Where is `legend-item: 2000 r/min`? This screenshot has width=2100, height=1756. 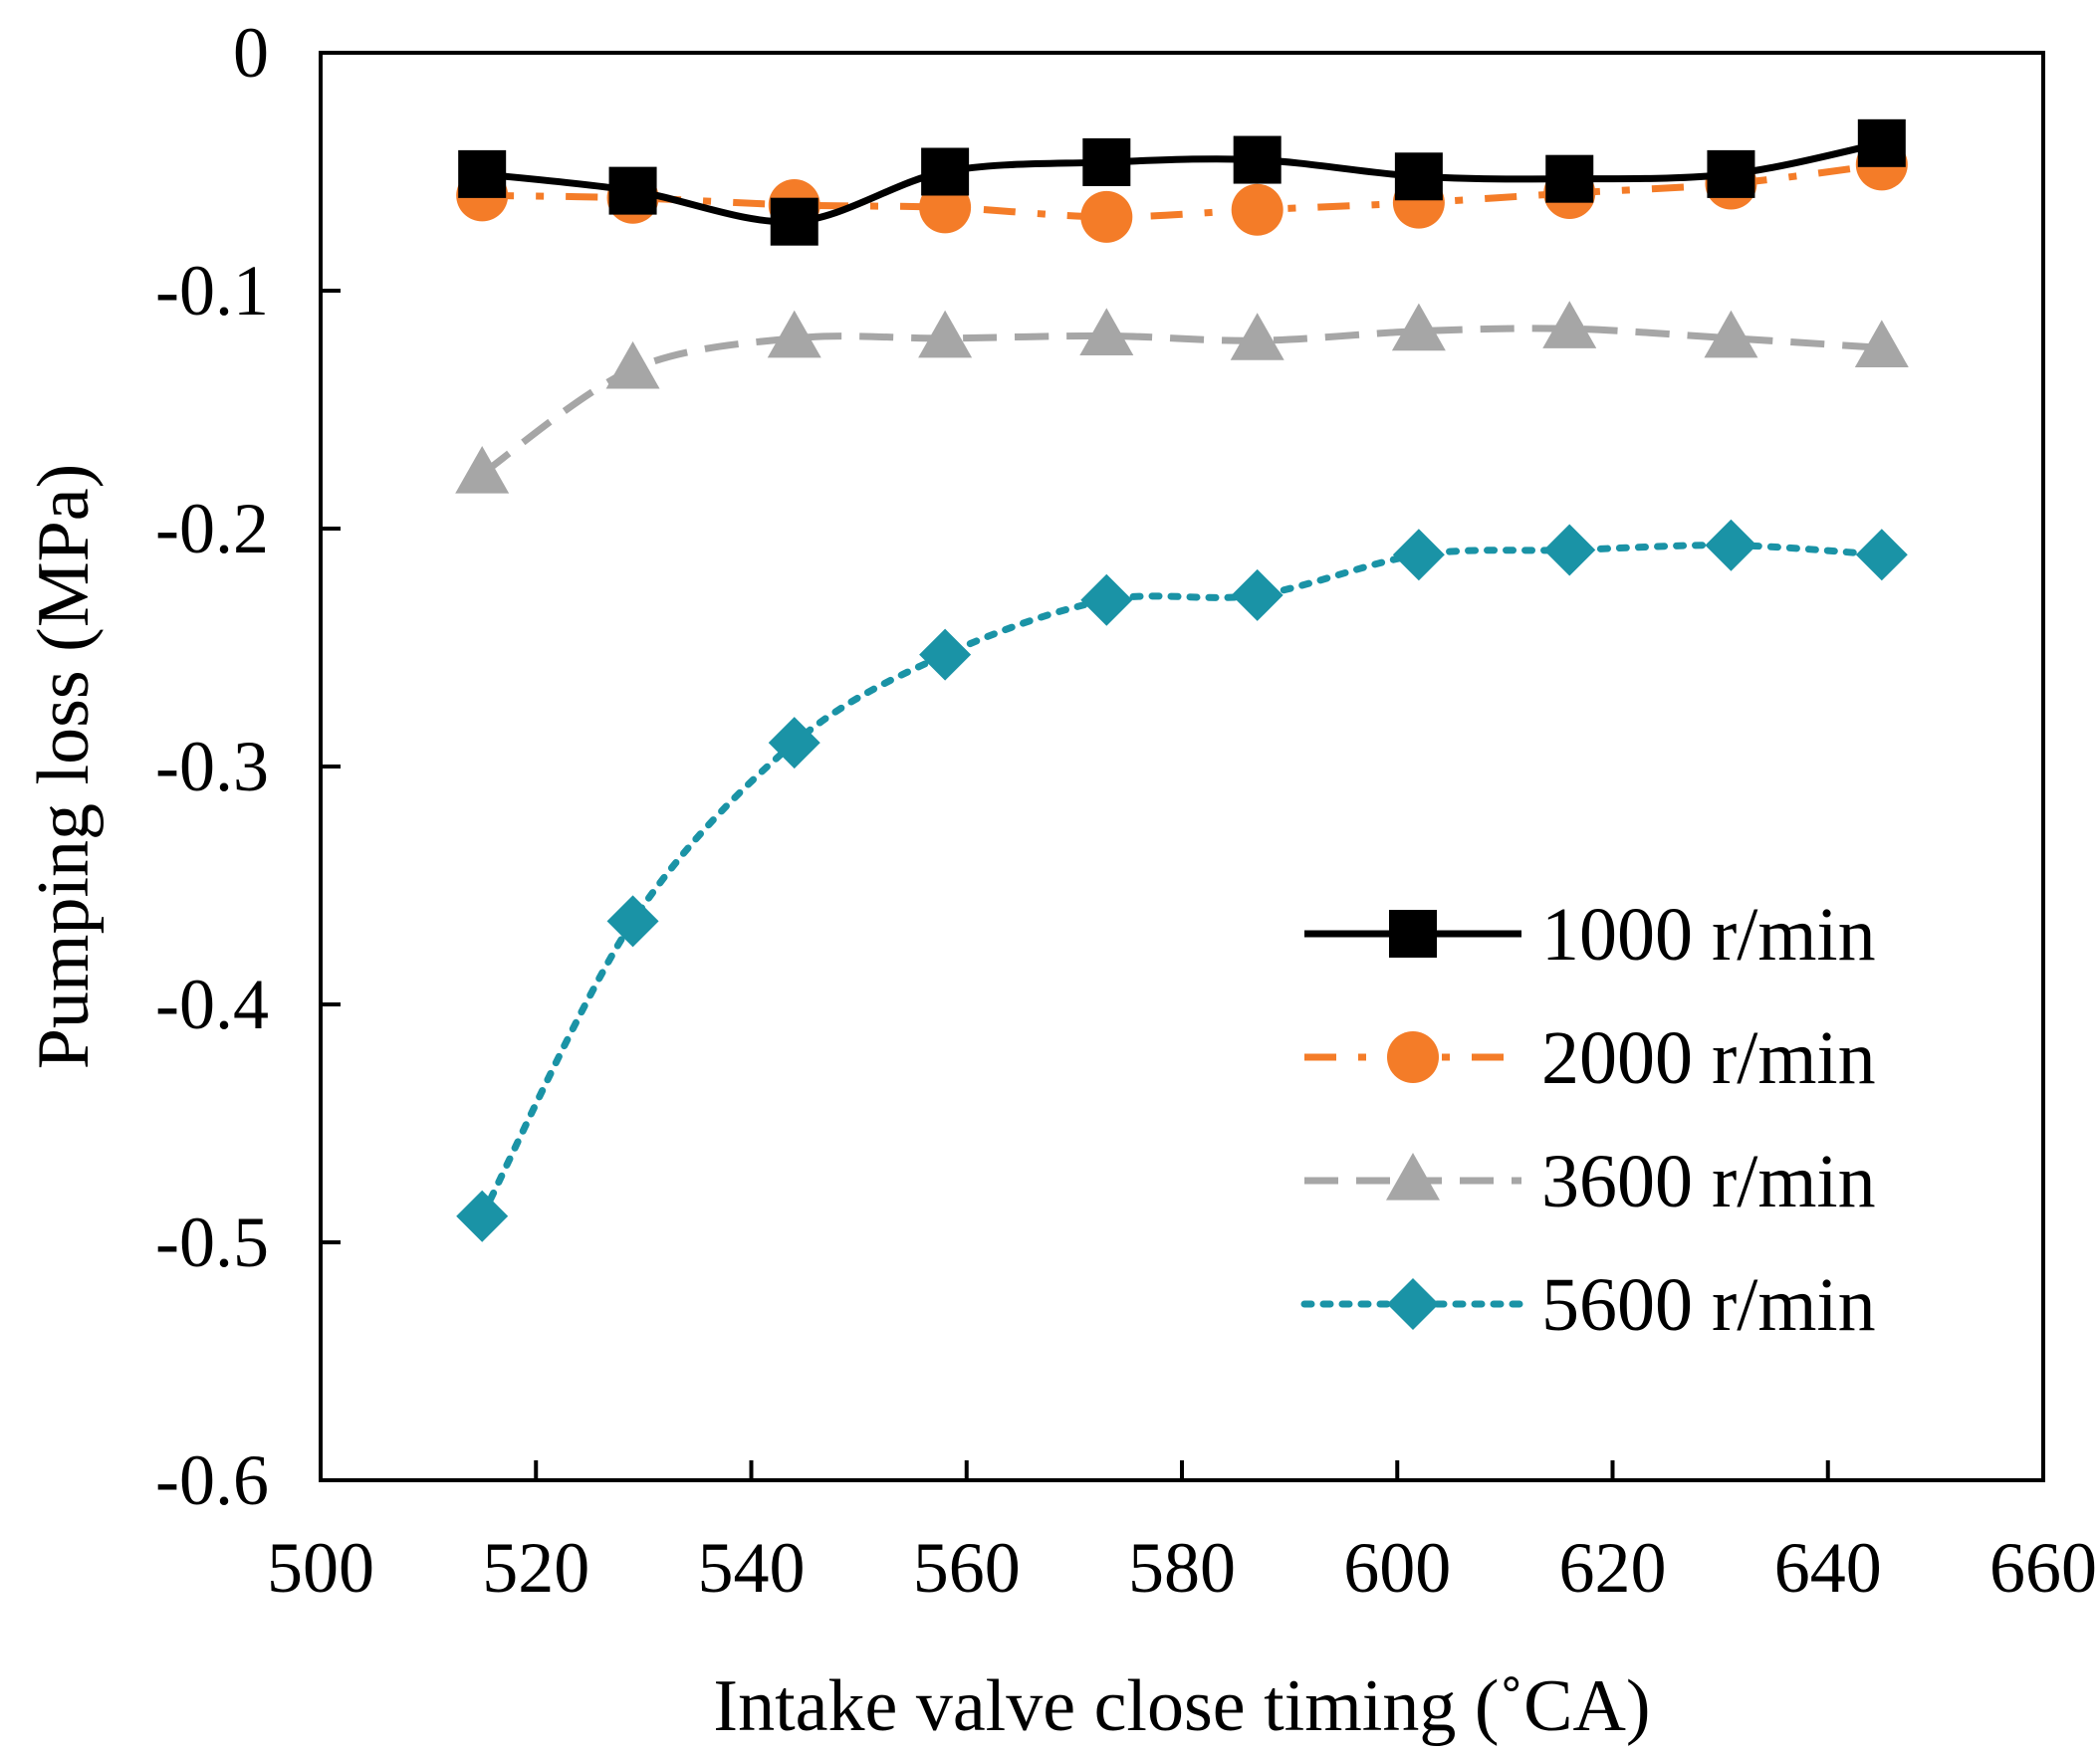 legend-item: 2000 r/min is located at coordinates (1590, 1058).